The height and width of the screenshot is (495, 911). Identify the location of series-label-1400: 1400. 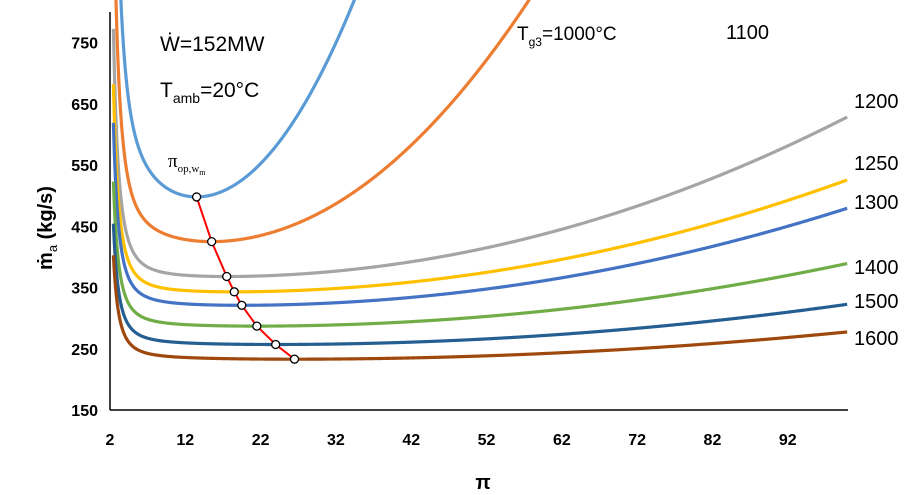
(876, 268).